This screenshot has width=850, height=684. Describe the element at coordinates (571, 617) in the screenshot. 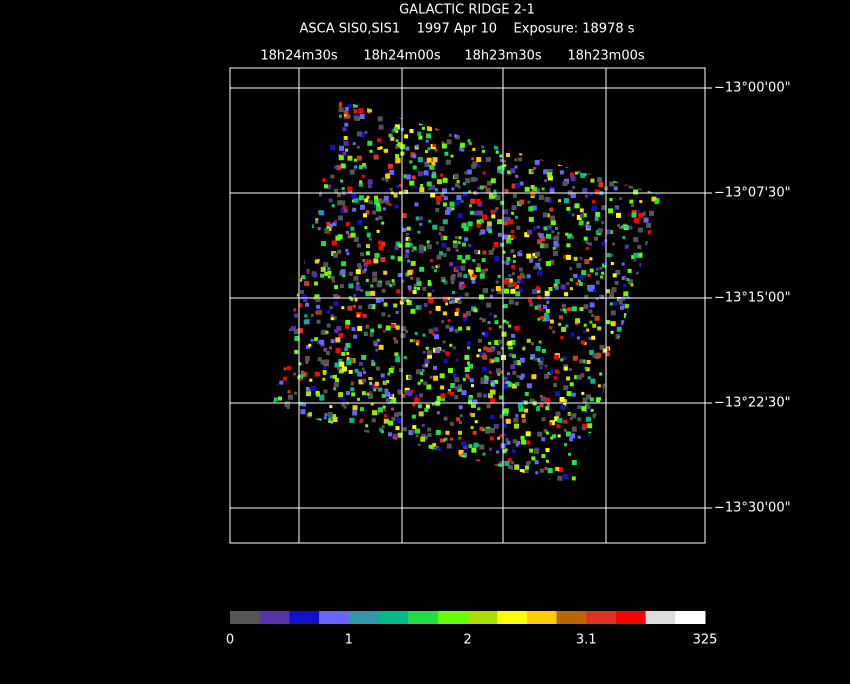

I see `colorbar-swatch` at that location.